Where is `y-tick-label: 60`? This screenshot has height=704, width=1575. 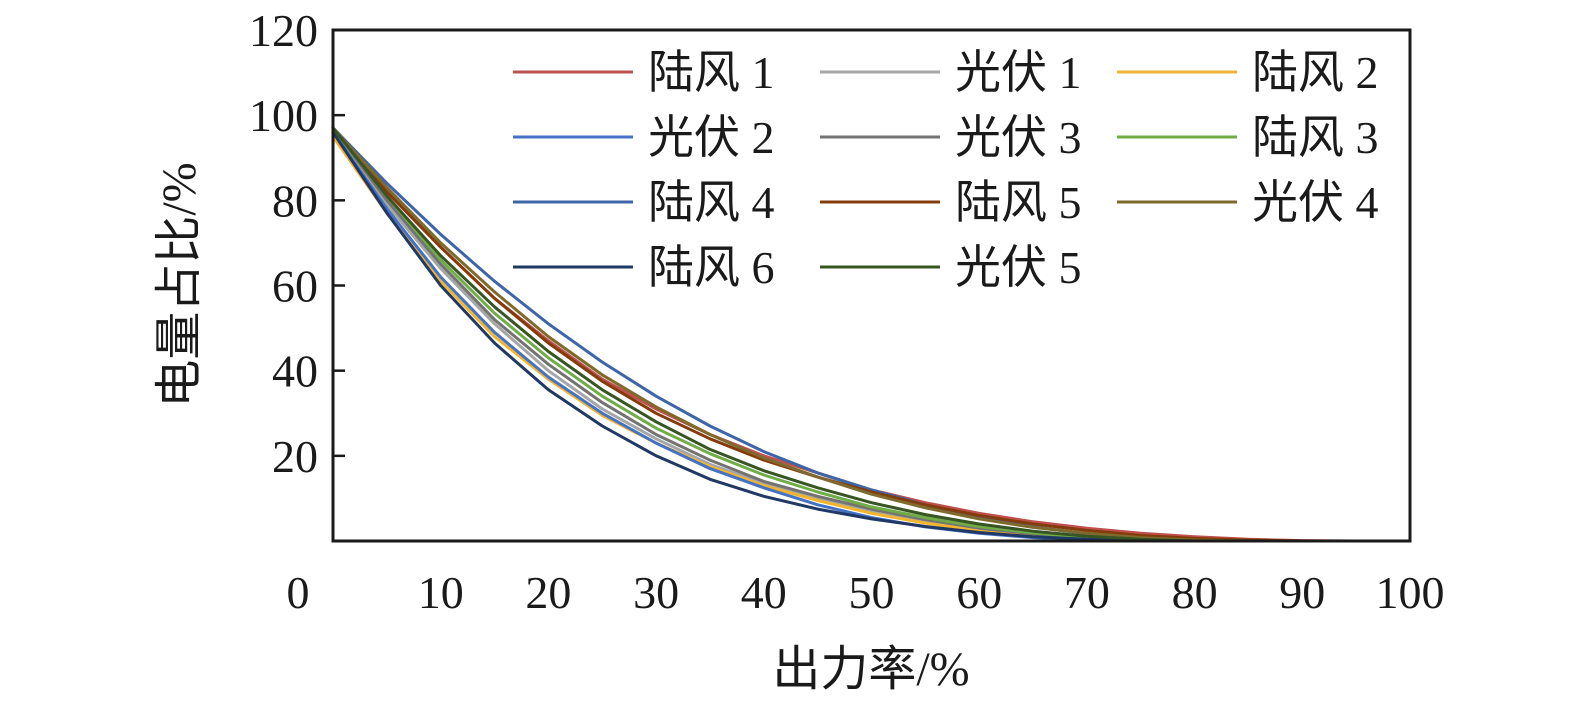 y-tick-label: 60 is located at coordinates (295, 286).